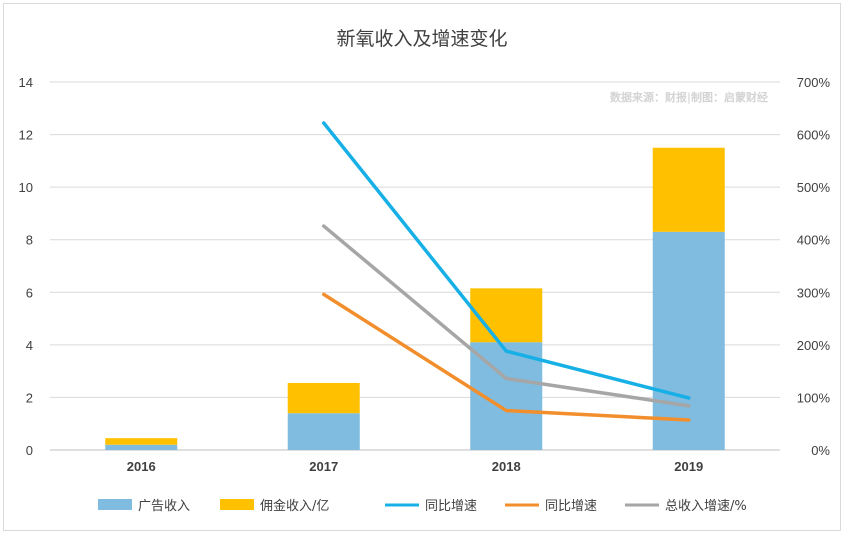  What do you see at coordinates (164, 506) in the screenshot?
I see `legend-label: 广告收入` at bounding box center [164, 506].